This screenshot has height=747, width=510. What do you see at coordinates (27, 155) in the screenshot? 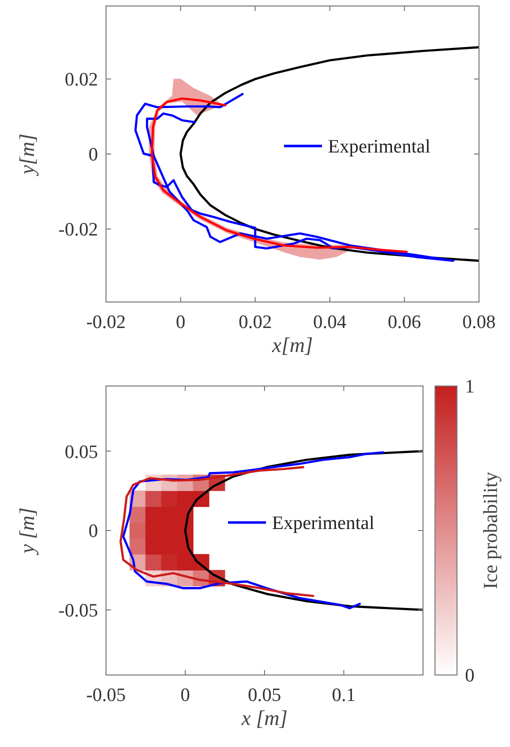
I see `y-axis-title: y[m]` at bounding box center [27, 155].